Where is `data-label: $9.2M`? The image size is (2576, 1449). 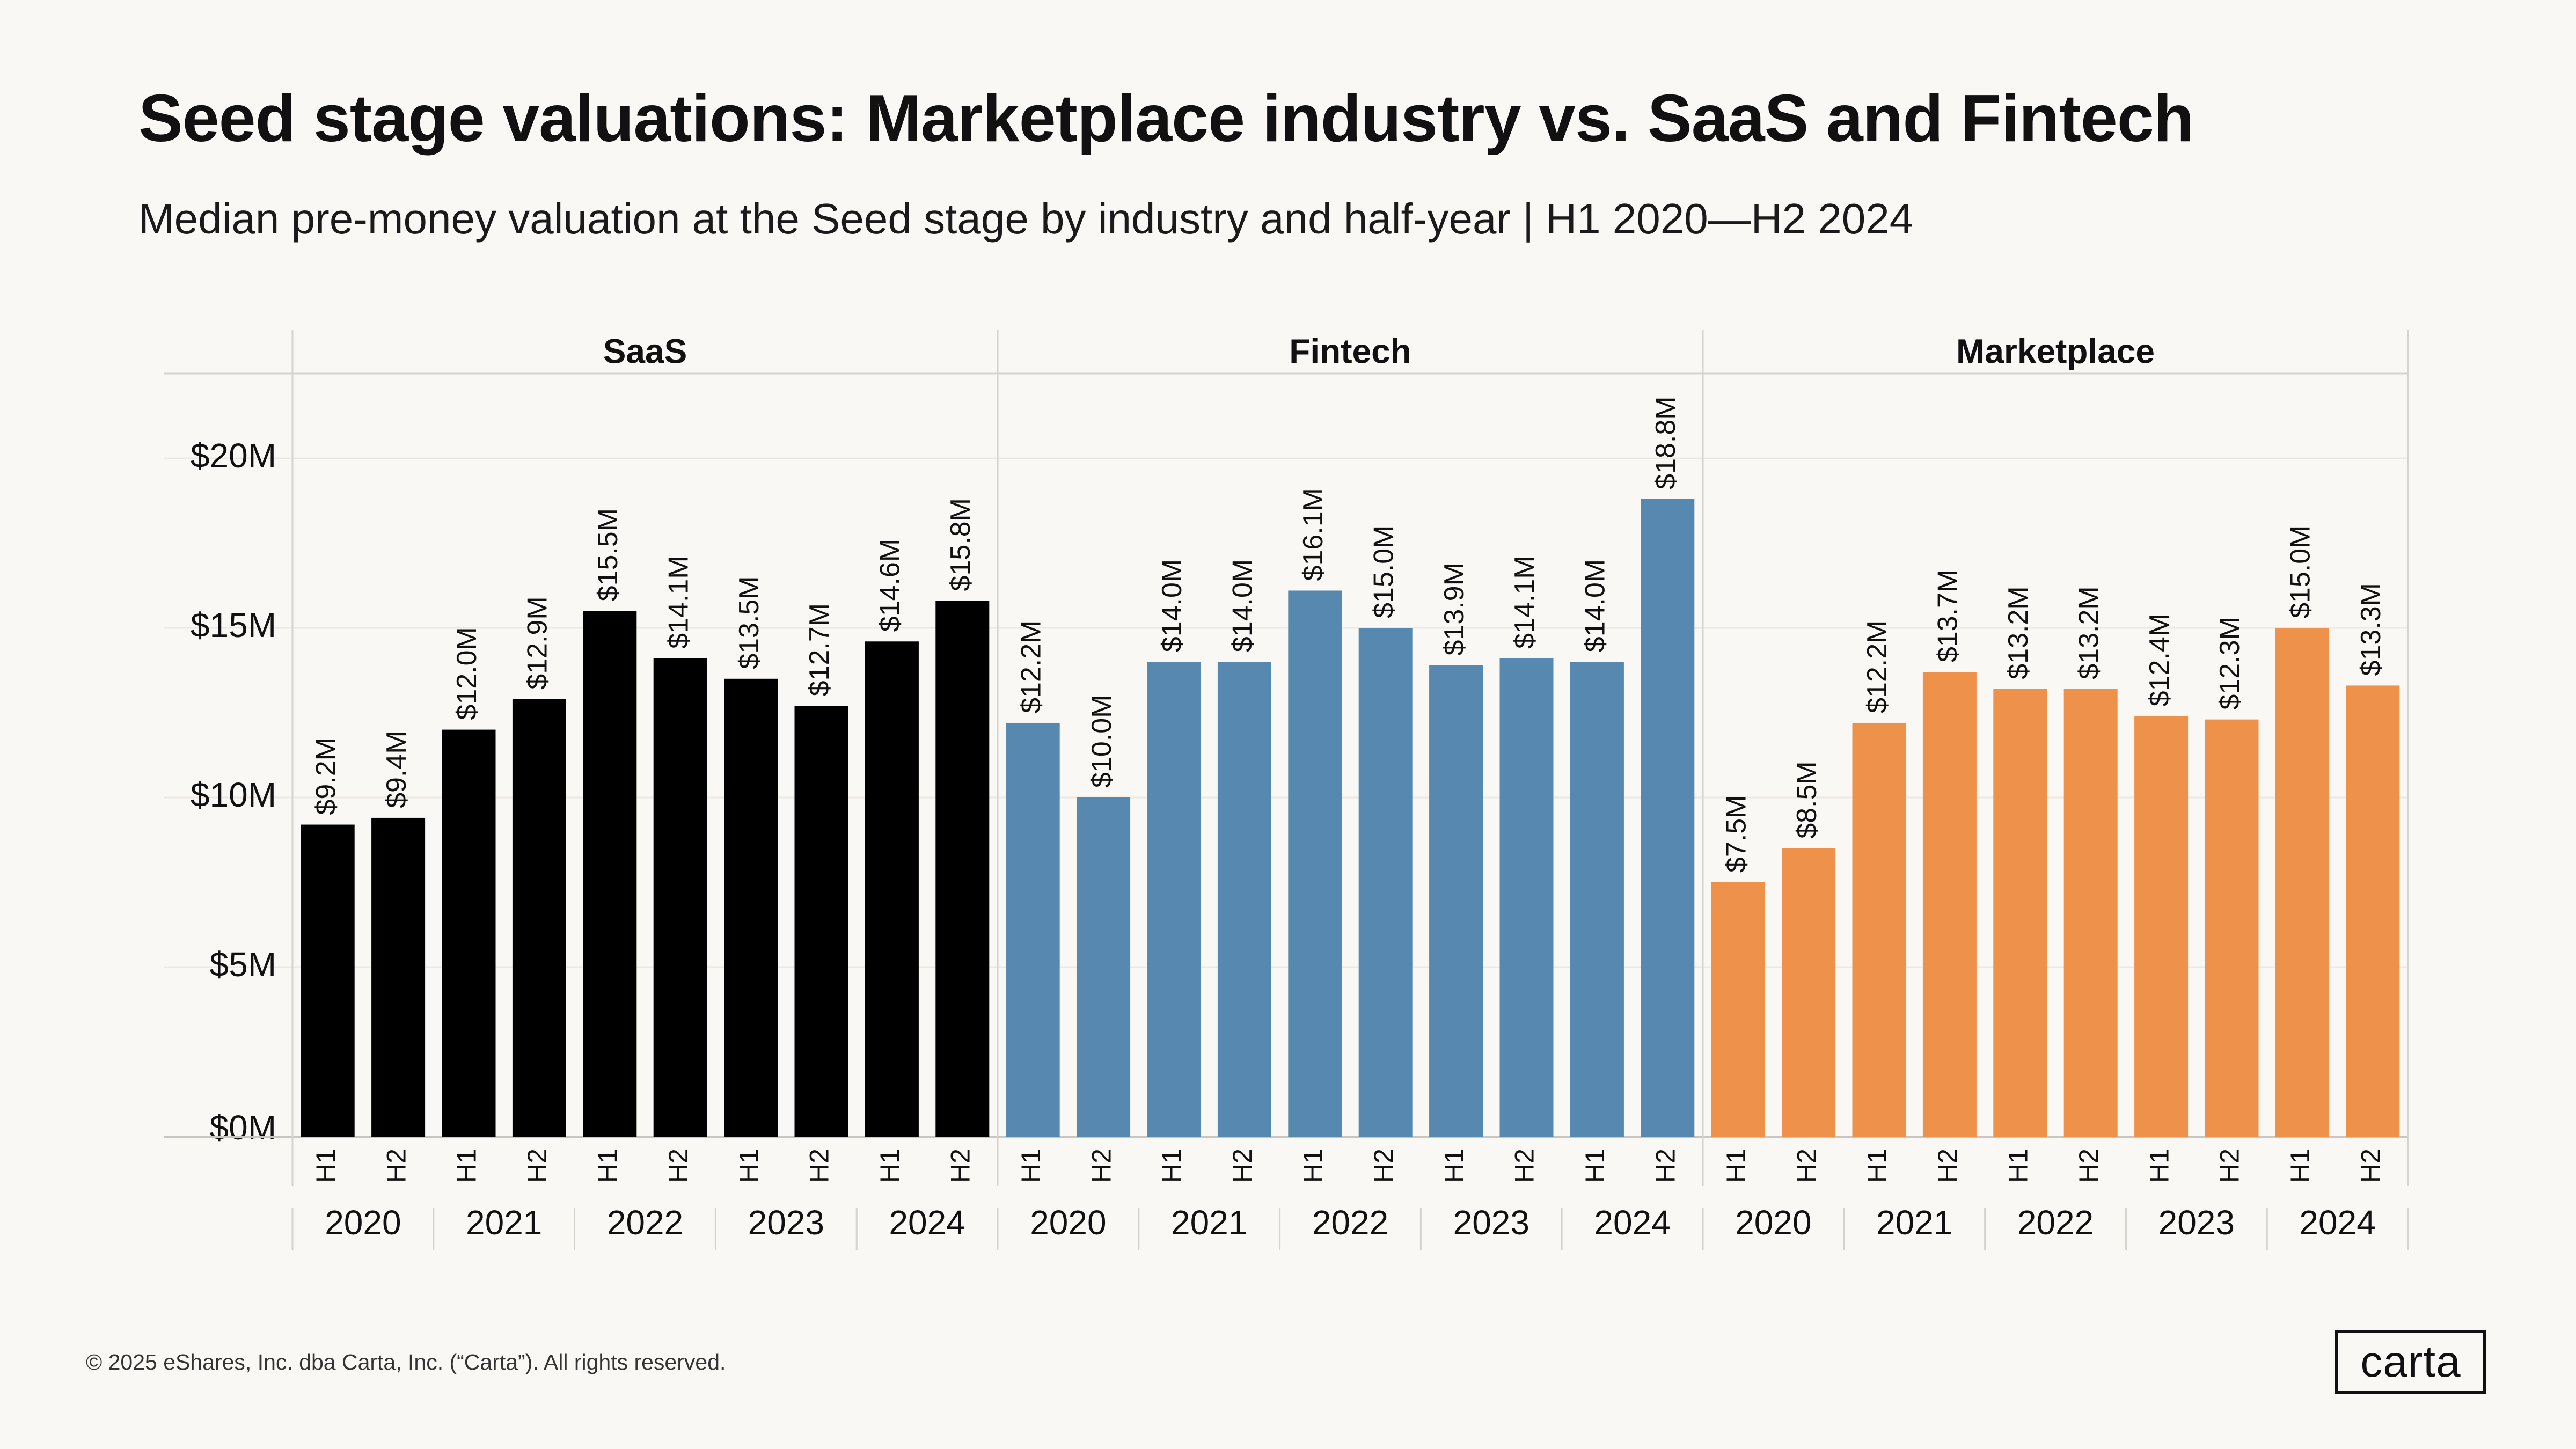 data-label: $9.2M is located at coordinates (325, 776).